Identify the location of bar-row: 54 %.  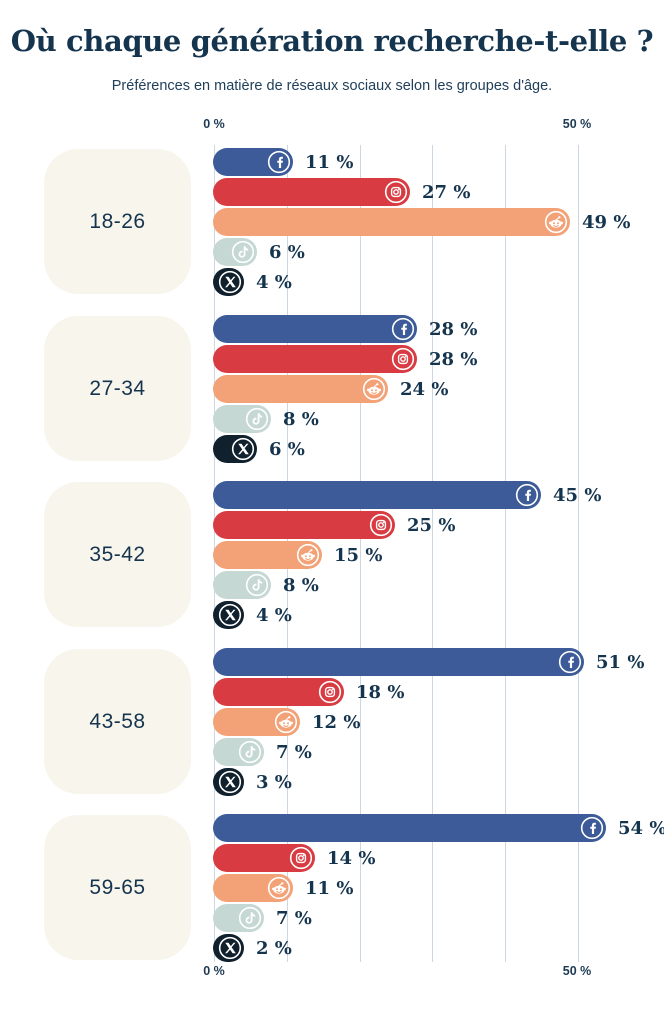
(438, 828).